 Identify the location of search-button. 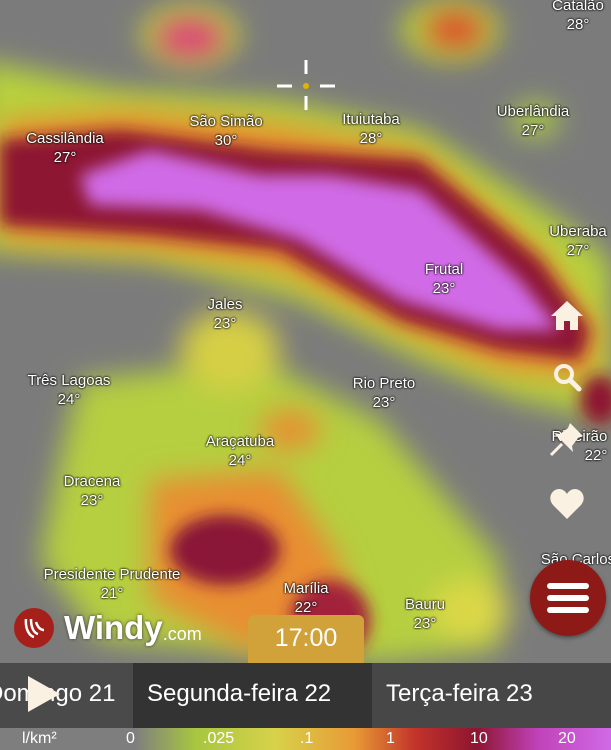
(567, 377).